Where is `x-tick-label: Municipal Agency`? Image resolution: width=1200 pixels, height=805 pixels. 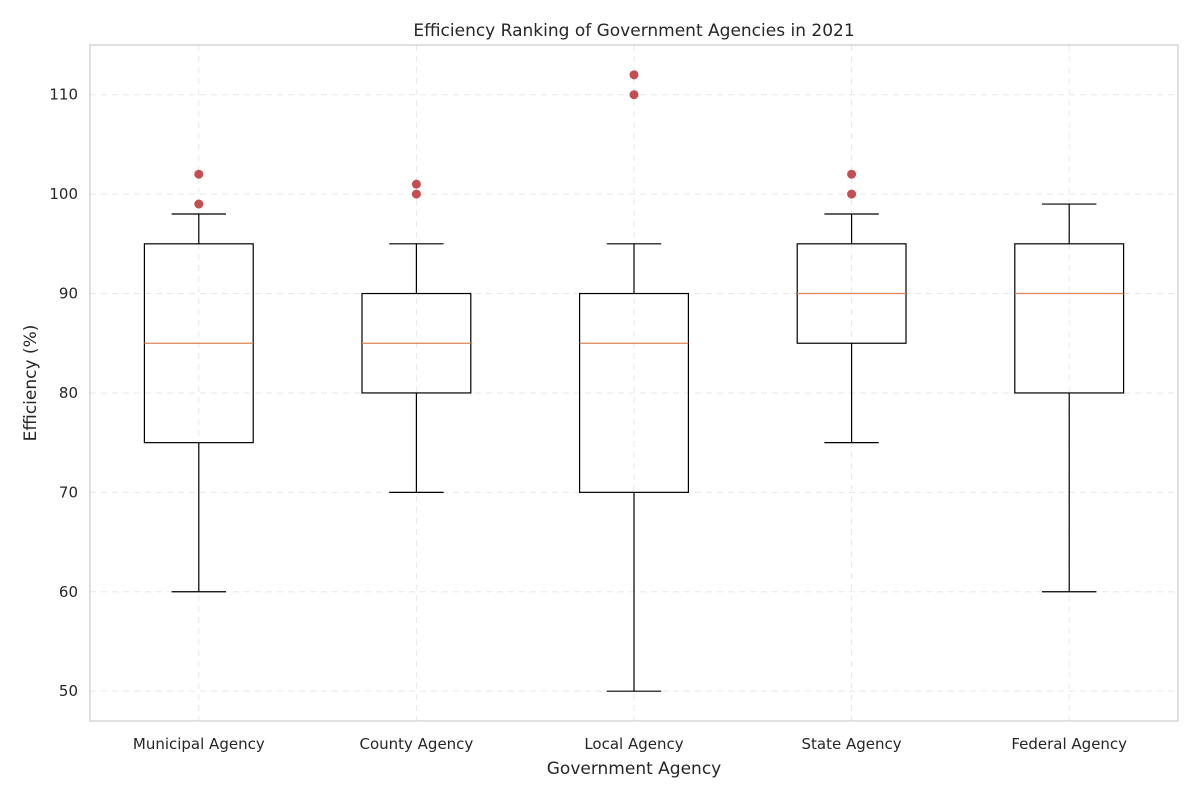 x-tick-label: Municipal Agency is located at coordinates (199, 744).